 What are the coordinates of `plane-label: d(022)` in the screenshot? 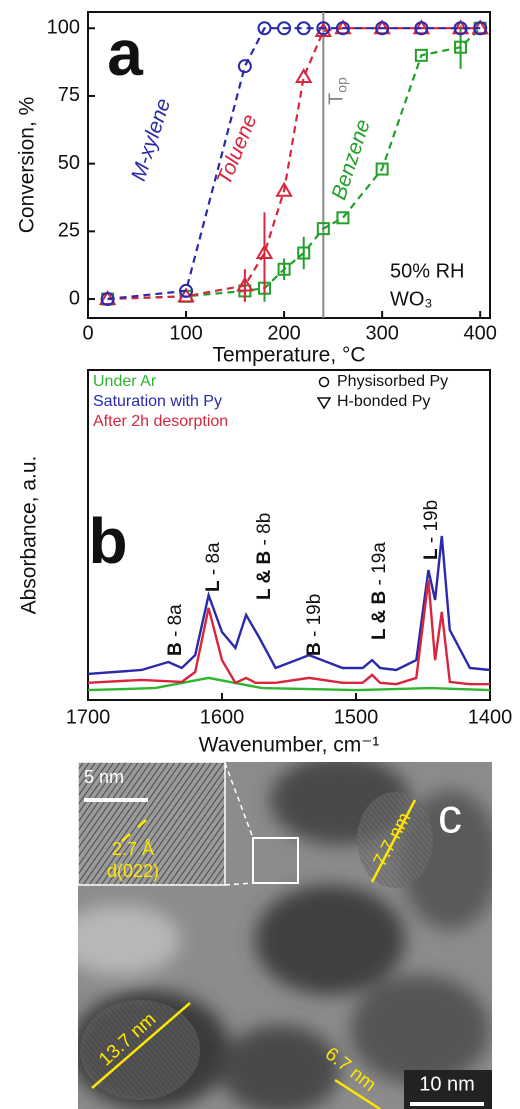 It's located at (133, 871).